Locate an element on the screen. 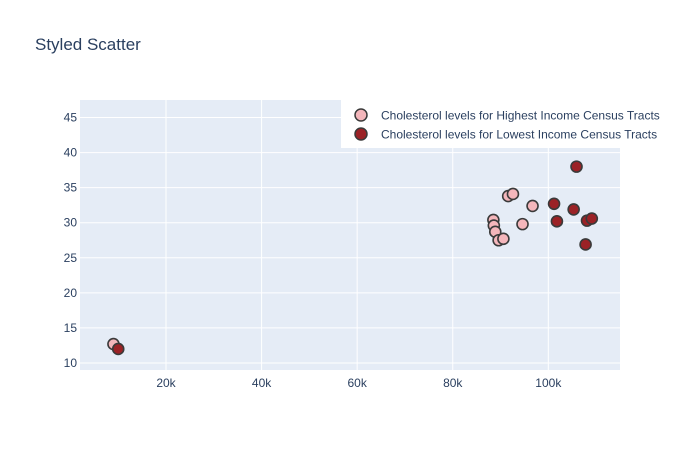  y-tick-label: 20 is located at coordinates (71, 293).